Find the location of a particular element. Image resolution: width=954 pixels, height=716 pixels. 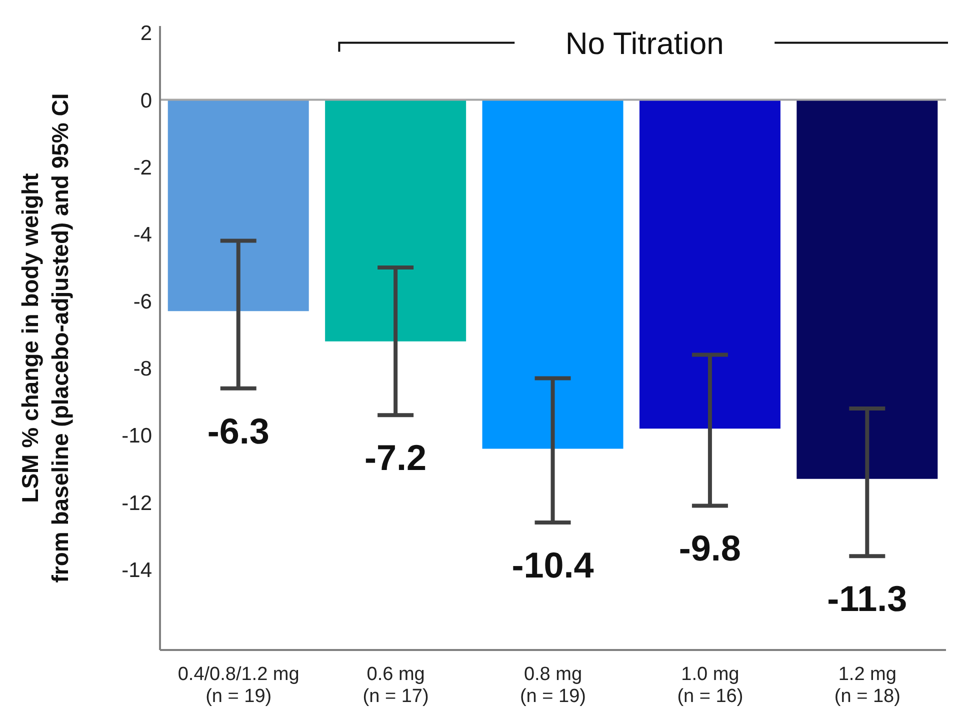

y-tick-label: -8 is located at coordinates (142, 369).